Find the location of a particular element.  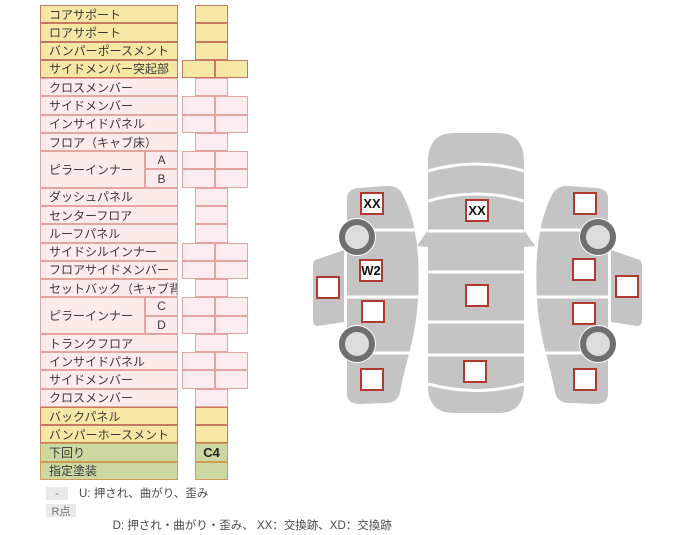

part-label: ルーフパネル is located at coordinates (109, 233).